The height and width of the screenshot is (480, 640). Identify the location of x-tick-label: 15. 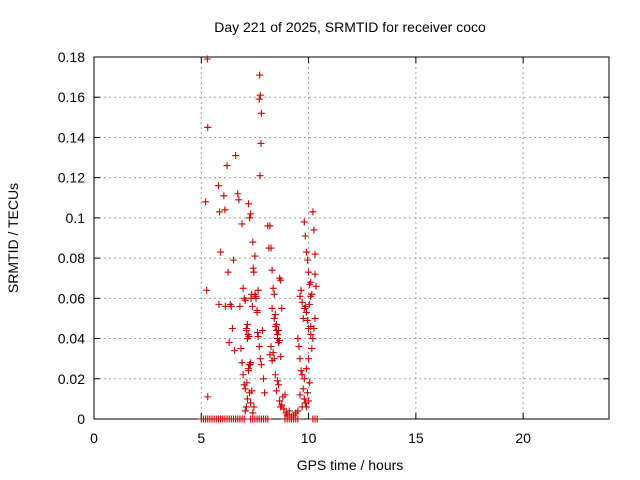
(416, 438).